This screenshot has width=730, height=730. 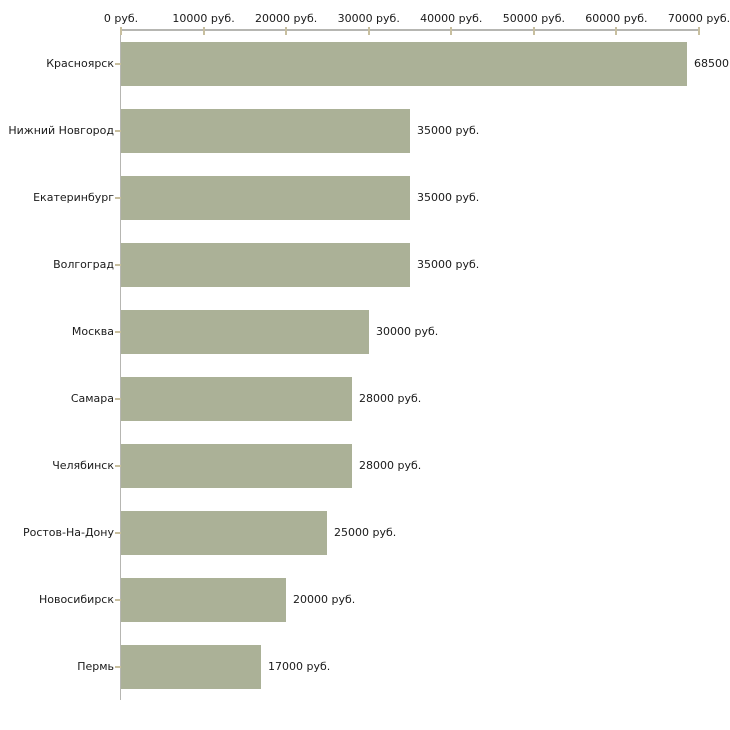 I want to click on bar-row: Новосибирск 20000 руб., so click(x=365, y=599).